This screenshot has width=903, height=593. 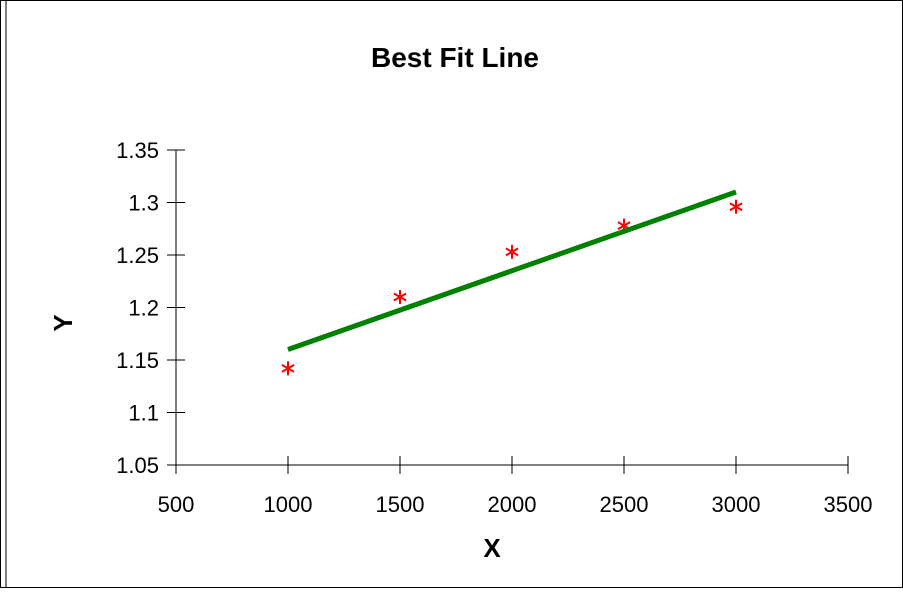 I want to click on y-tick-label: 1.15, so click(x=137, y=360).